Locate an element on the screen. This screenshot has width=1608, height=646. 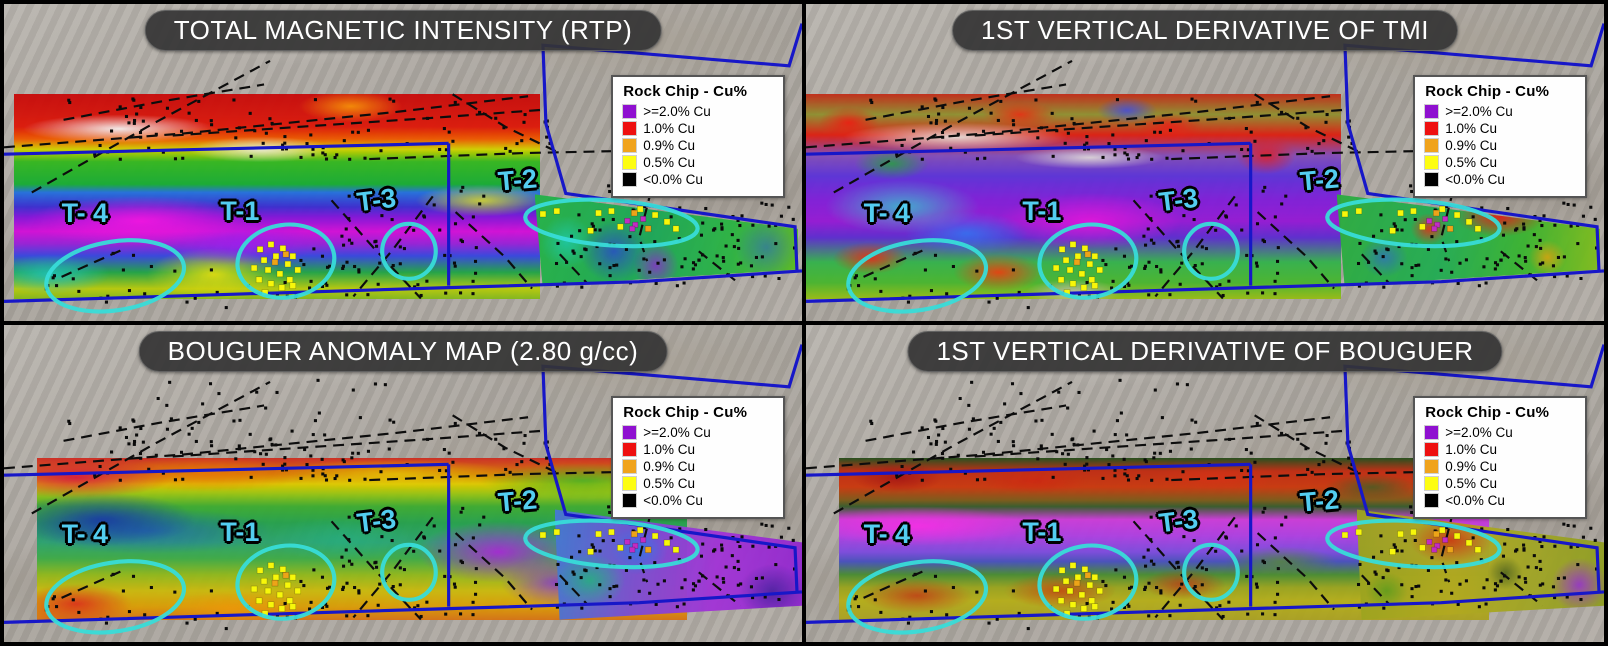
legend-item-label: 0.5% Cu is located at coordinates (669, 163).